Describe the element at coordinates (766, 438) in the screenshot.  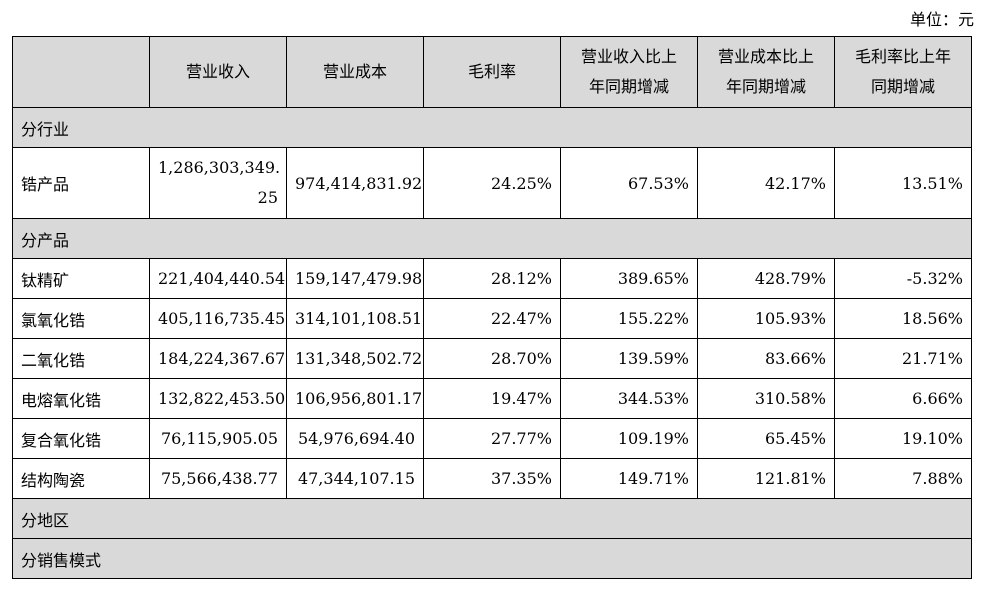
I see `row-cost-change: 65.45%` at that location.